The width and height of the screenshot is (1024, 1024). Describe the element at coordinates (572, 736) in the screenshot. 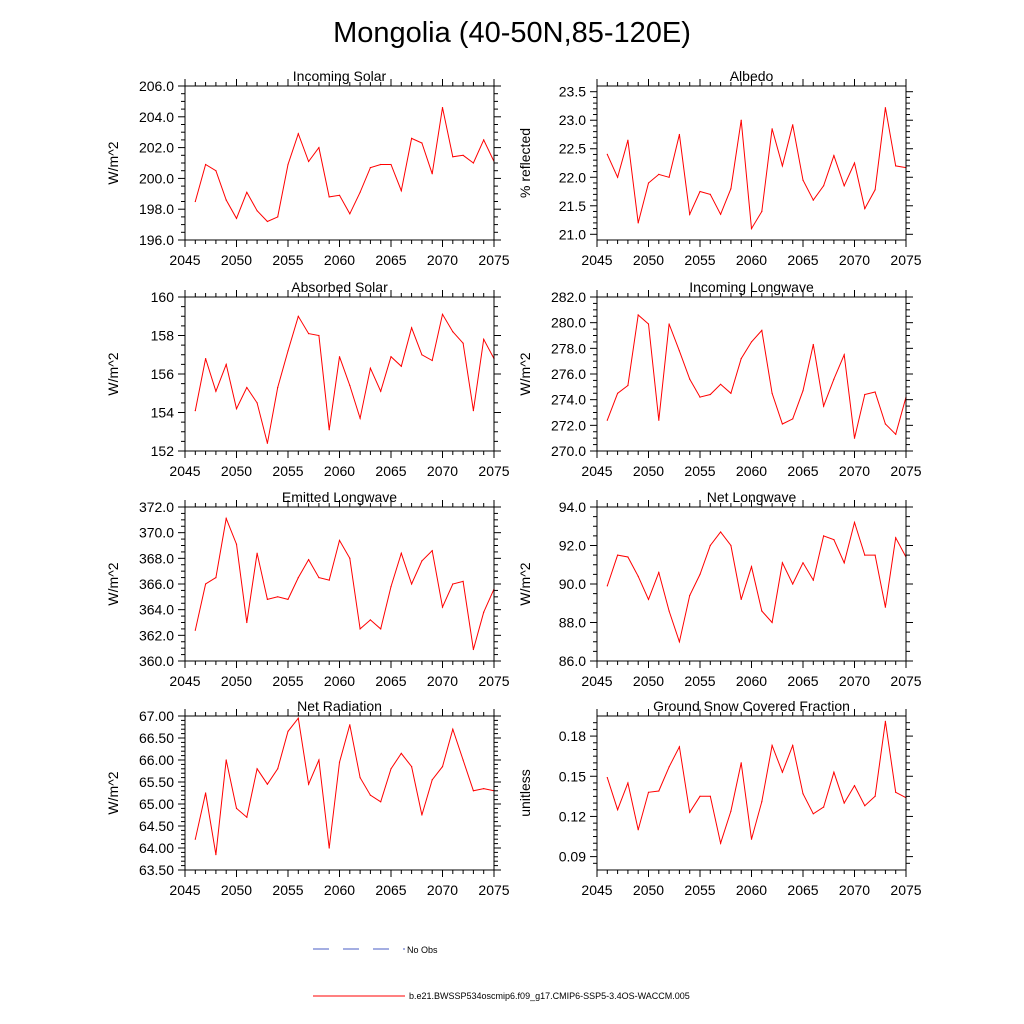

I see `y-tick-label: 0.18` at that location.